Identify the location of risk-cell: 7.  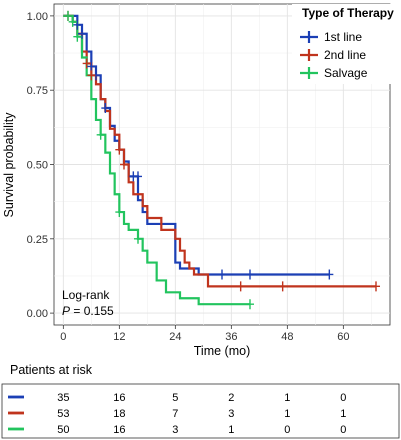
(175, 414).